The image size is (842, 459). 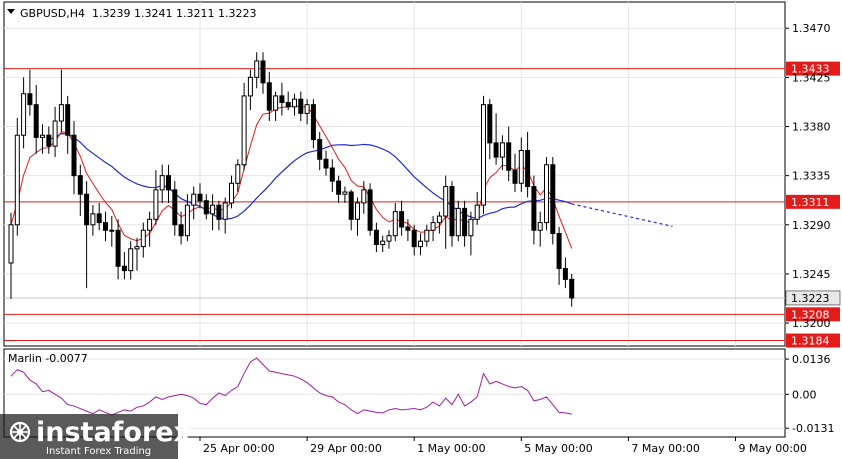 What do you see at coordinates (558, 448) in the screenshot?
I see `time-tick-label: 5 May 00:00` at bounding box center [558, 448].